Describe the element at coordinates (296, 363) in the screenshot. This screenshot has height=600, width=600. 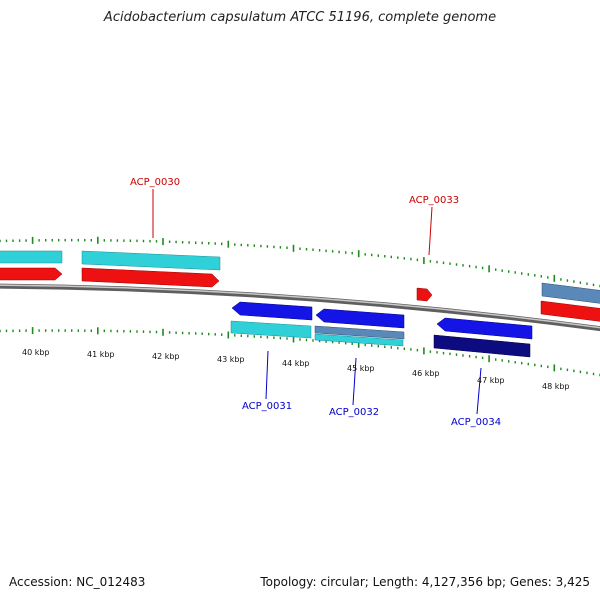
I see `scale-label: 44 kbp` at that location.